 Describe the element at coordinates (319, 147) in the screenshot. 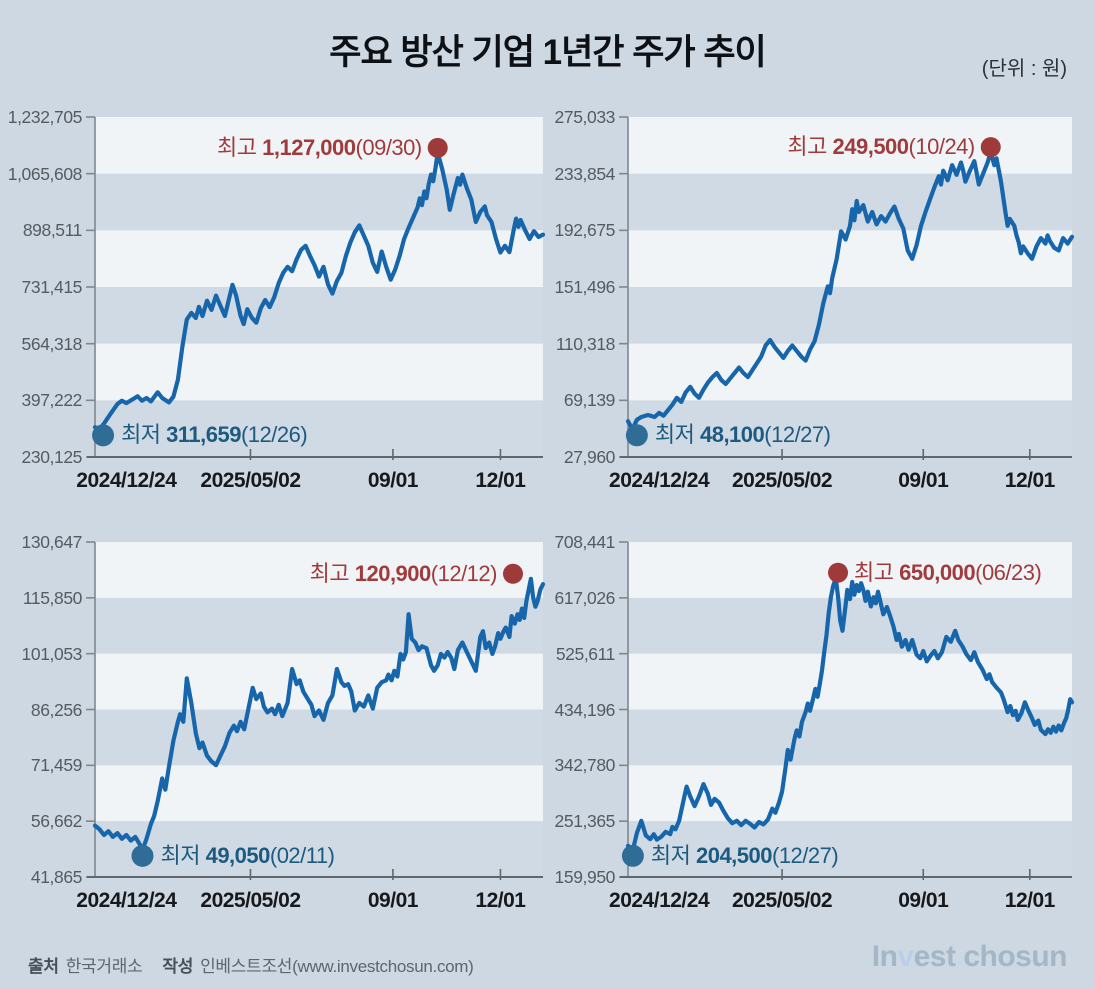

I see `max-price-annotation: 최고 1,127,000(09/30)` at that location.